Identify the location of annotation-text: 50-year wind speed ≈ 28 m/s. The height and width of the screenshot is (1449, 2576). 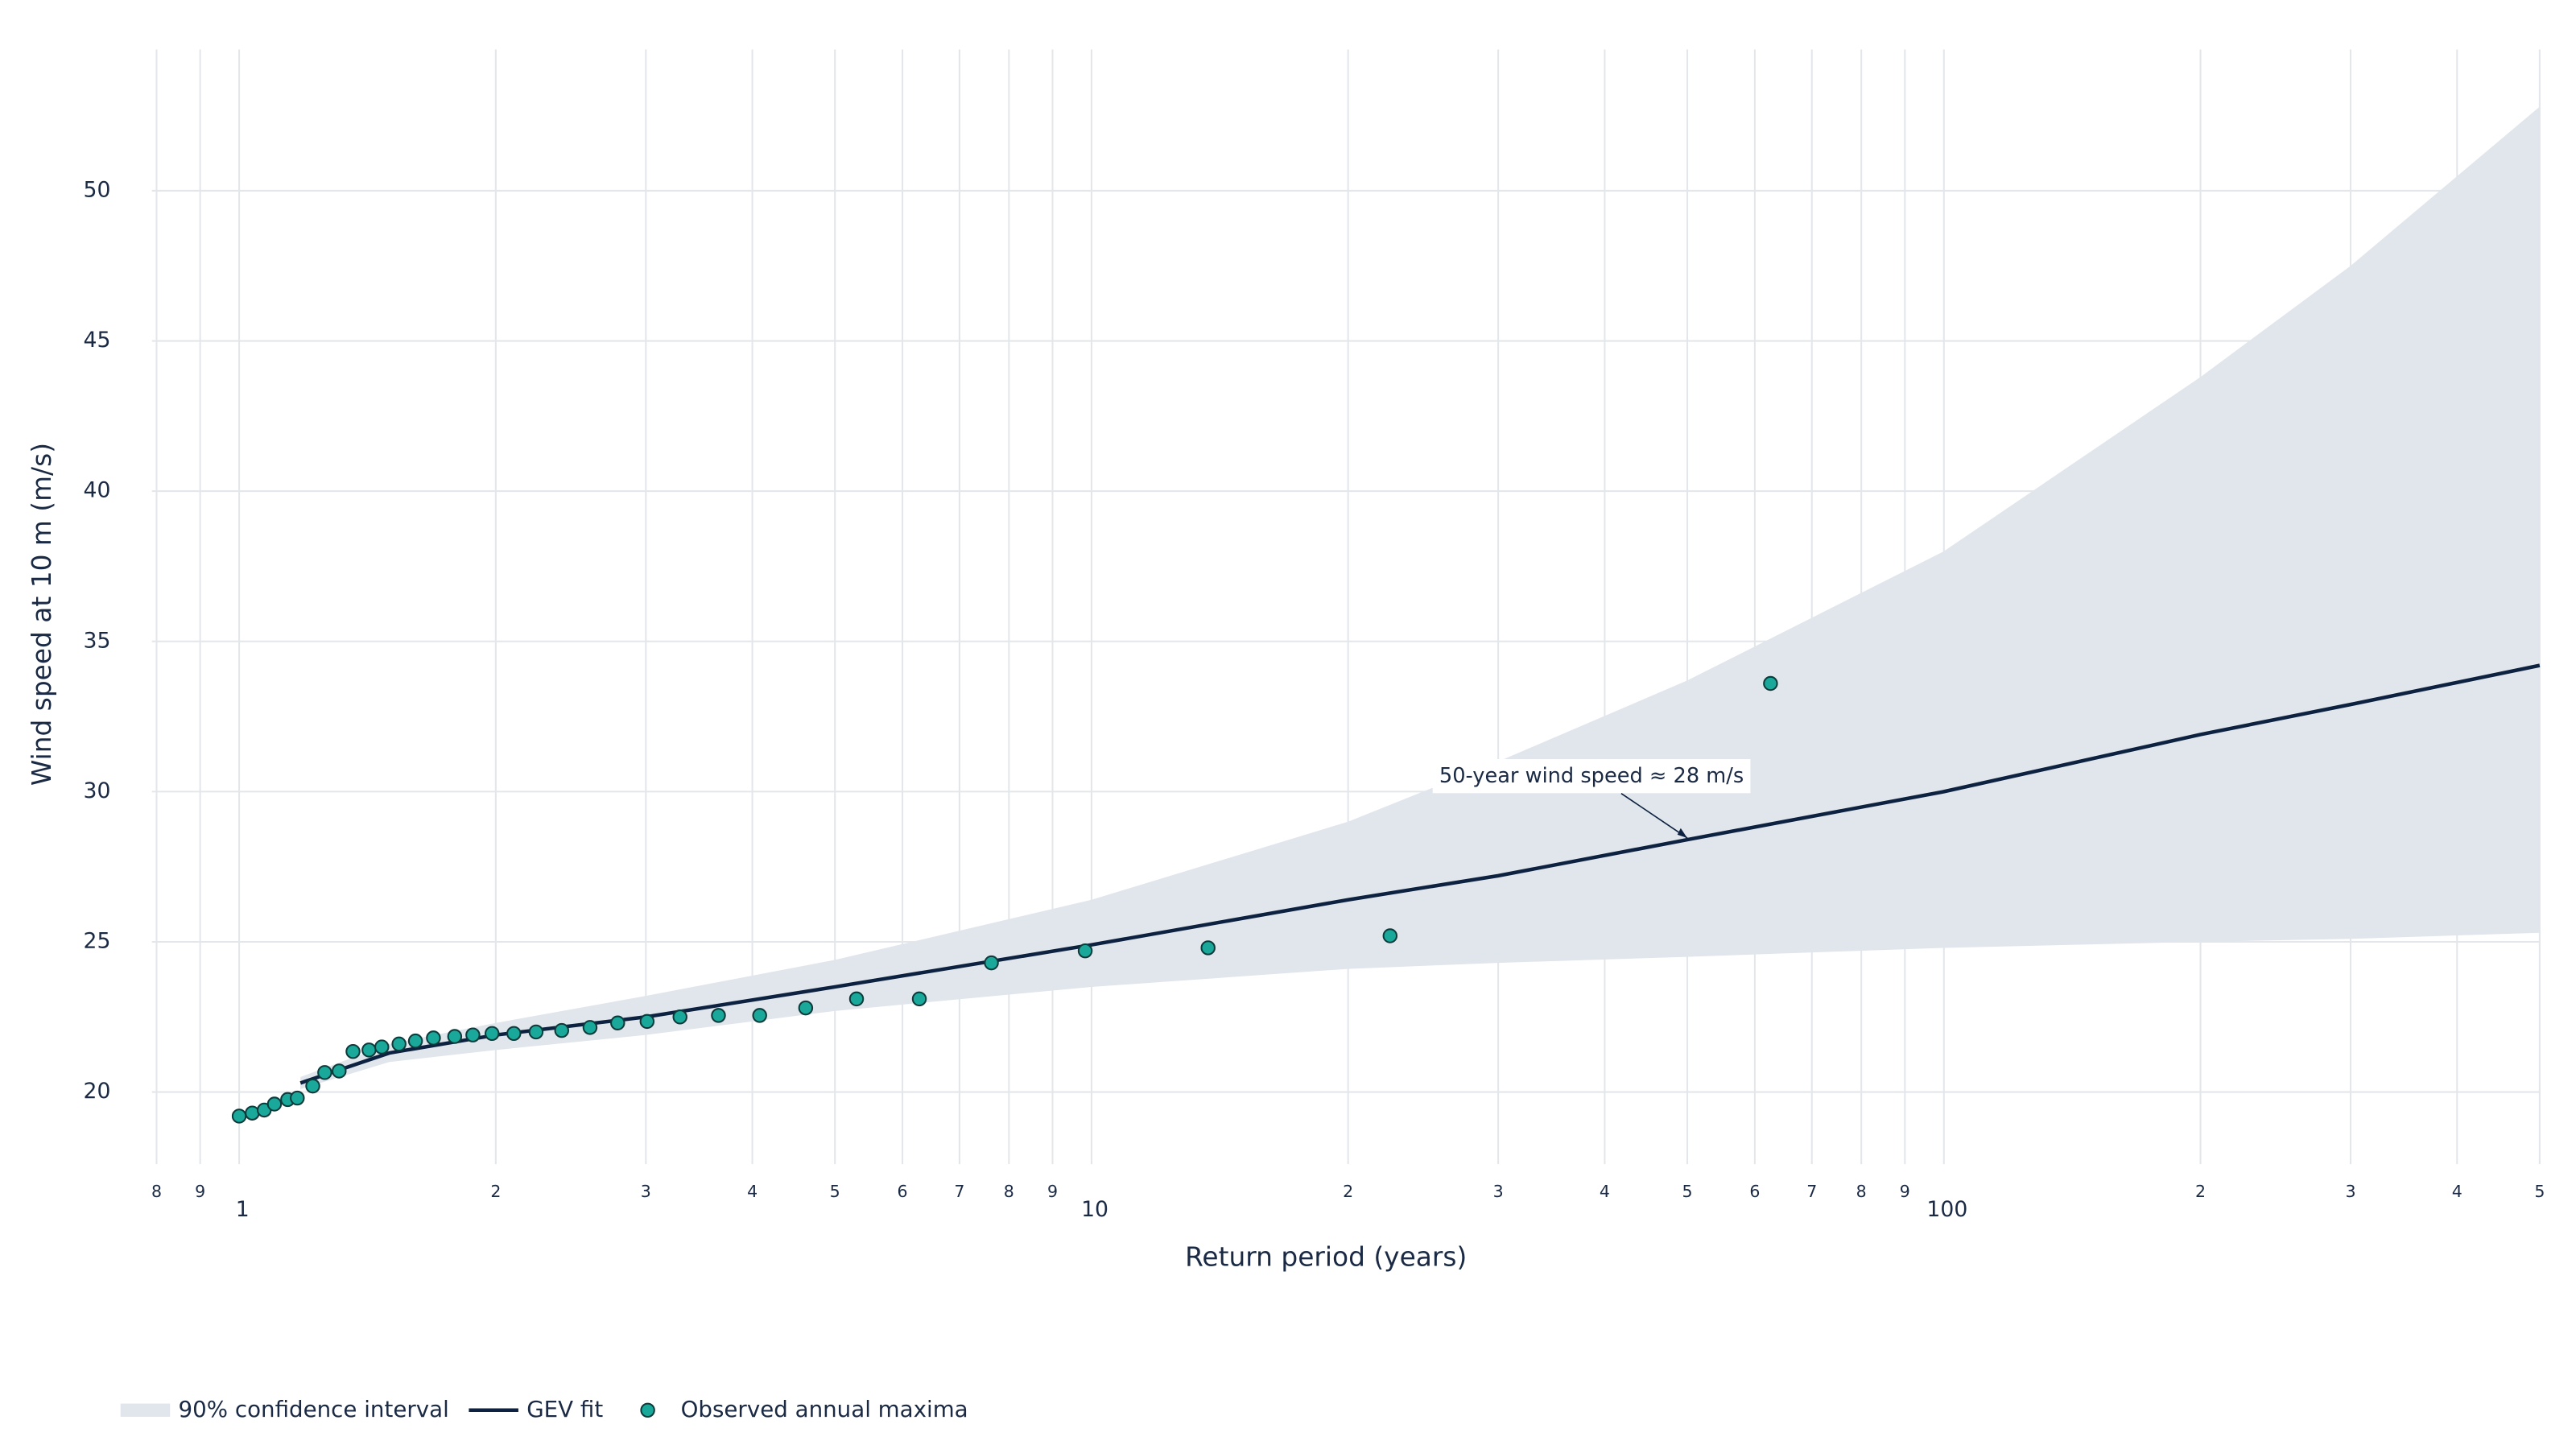
(1591, 776).